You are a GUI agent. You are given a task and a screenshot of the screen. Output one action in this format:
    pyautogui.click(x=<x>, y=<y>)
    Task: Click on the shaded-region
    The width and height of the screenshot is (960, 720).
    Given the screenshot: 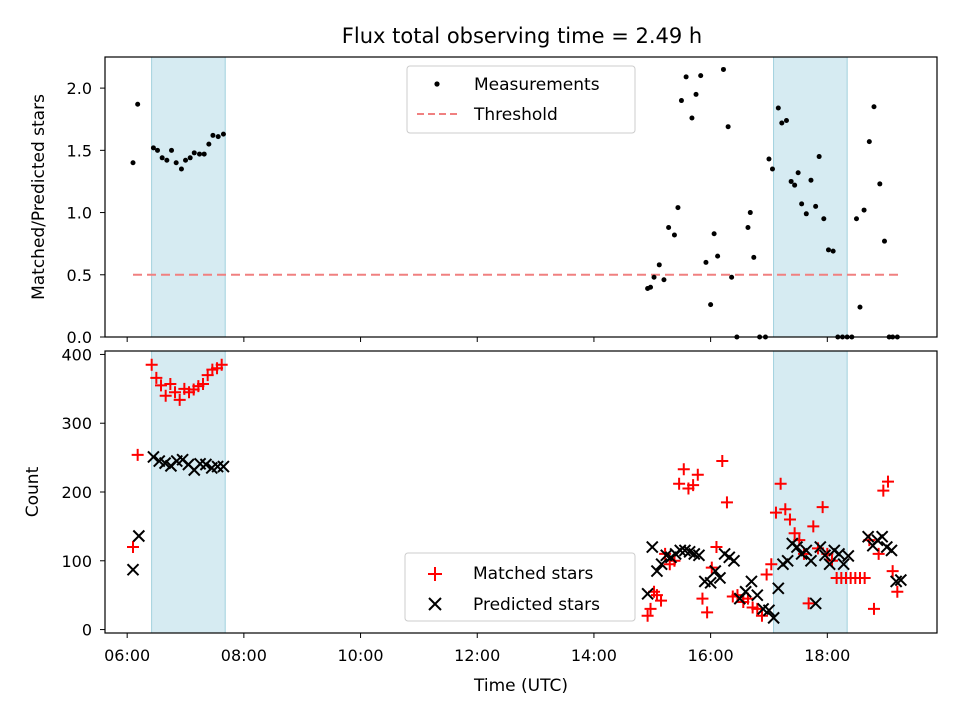 What is the action you would take?
    pyautogui.click(x=188, y=197)
    